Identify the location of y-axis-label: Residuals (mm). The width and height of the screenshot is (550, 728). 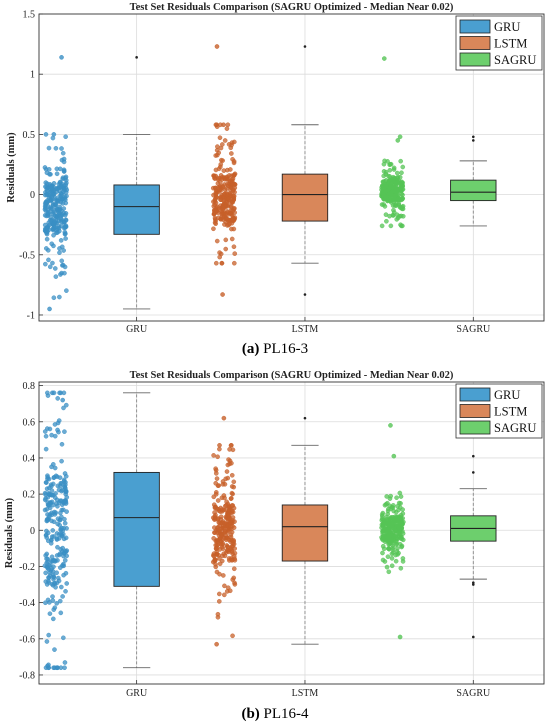
(9, 532).